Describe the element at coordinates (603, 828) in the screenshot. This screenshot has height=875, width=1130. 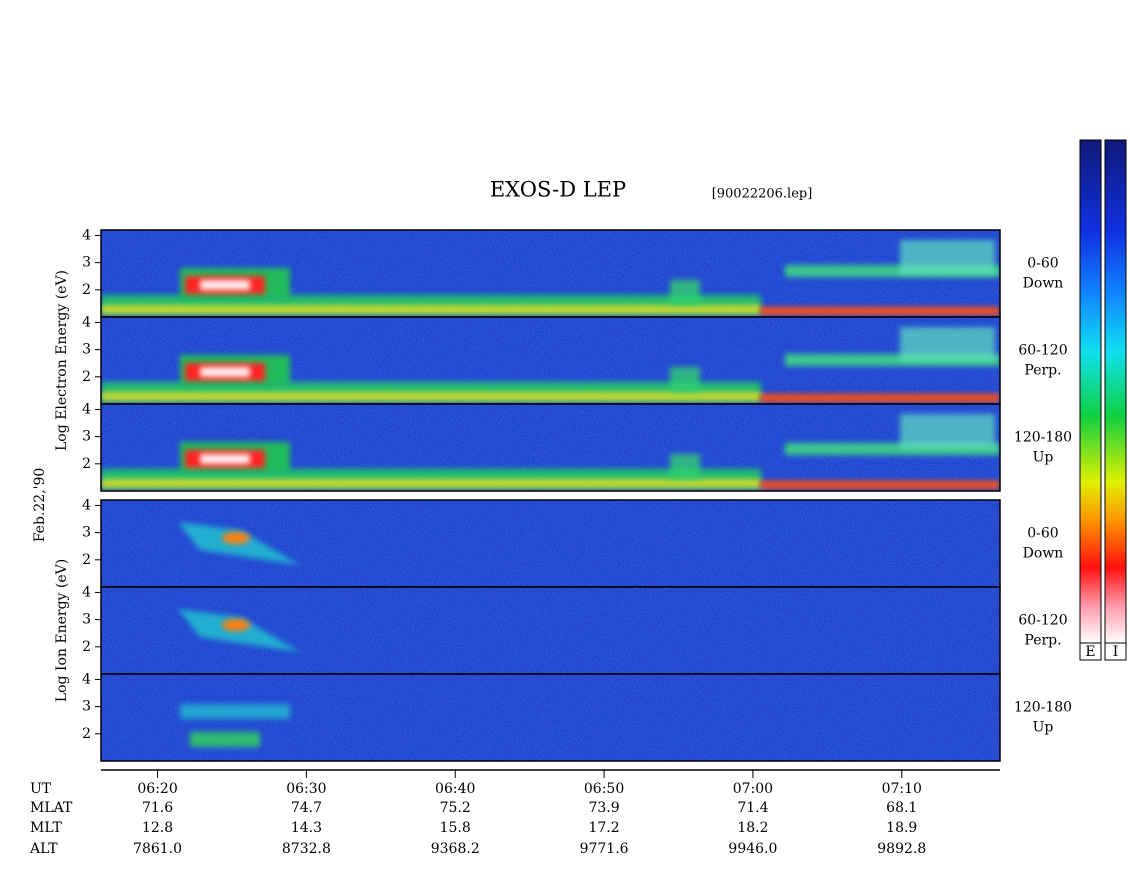
I see `orbit-value: 17.2` at that location.